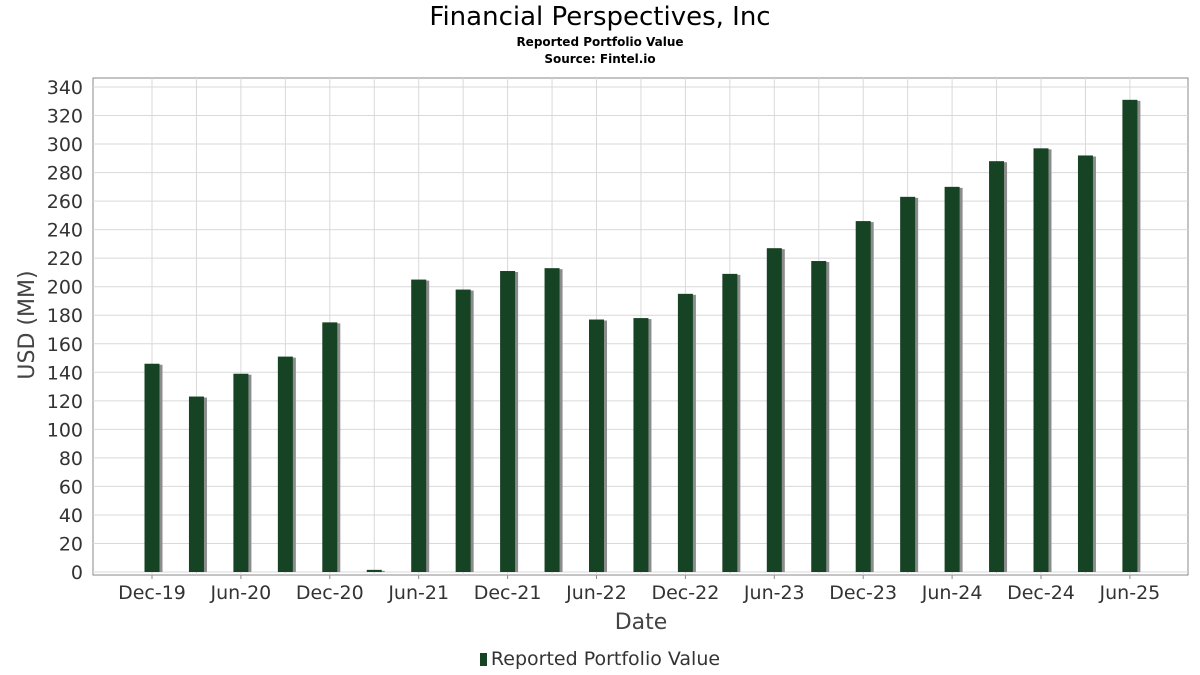 Image resolution: width=1200 pixels, height=675 pixels. I want to click on x-tick-label: Jun-24, so click(952, 593).